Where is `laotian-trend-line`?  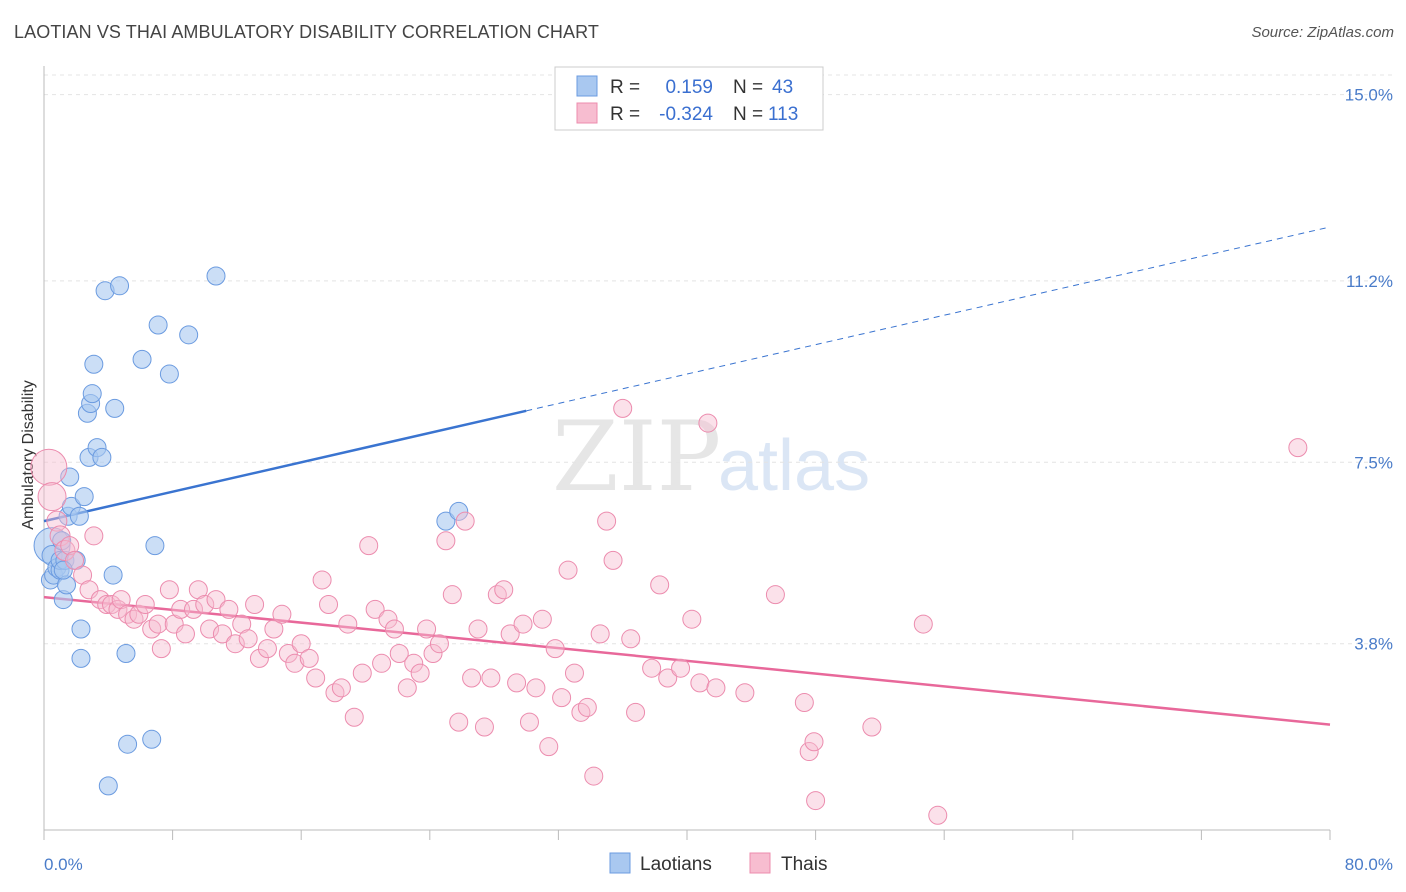 laotian-trend-line is located at coordinates (285, 466).